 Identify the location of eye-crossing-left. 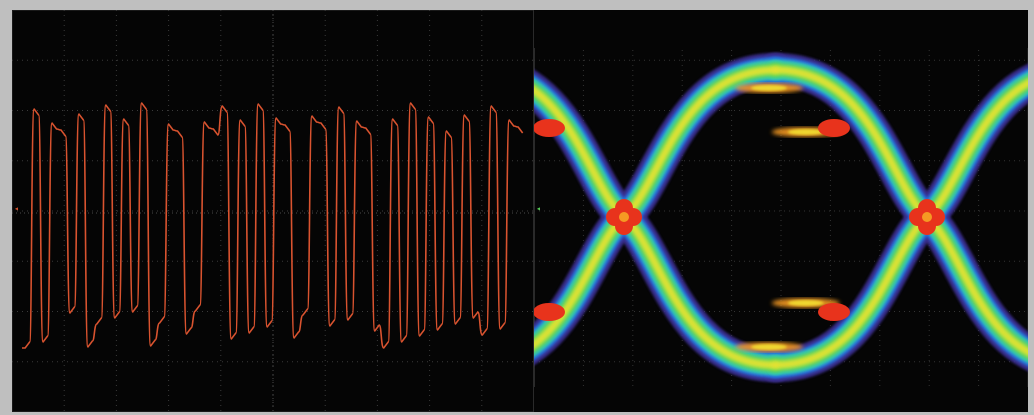
(624, 217).